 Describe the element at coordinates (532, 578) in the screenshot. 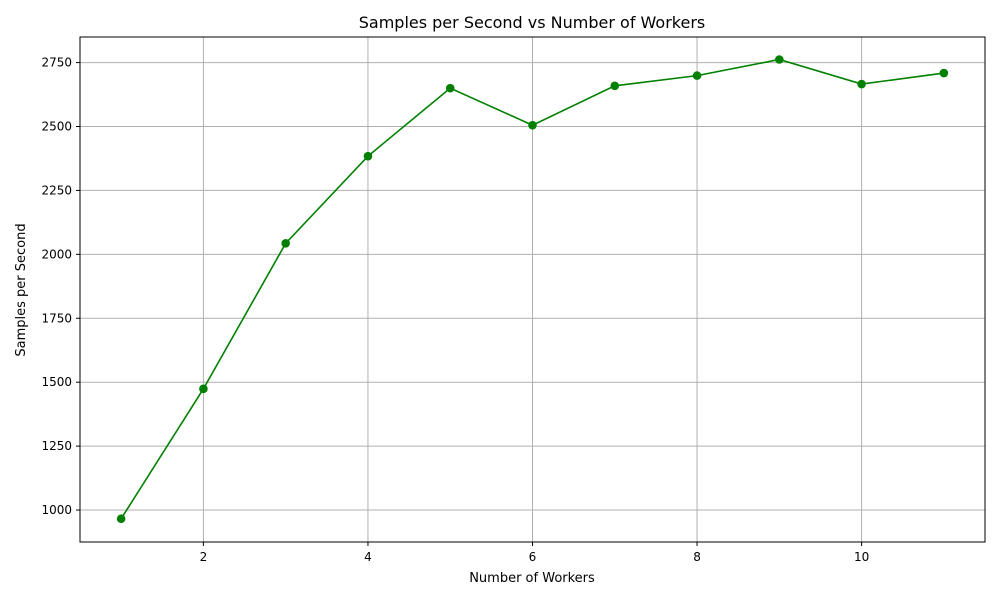

I see `x-axis-label: Number of Workers` at that location.